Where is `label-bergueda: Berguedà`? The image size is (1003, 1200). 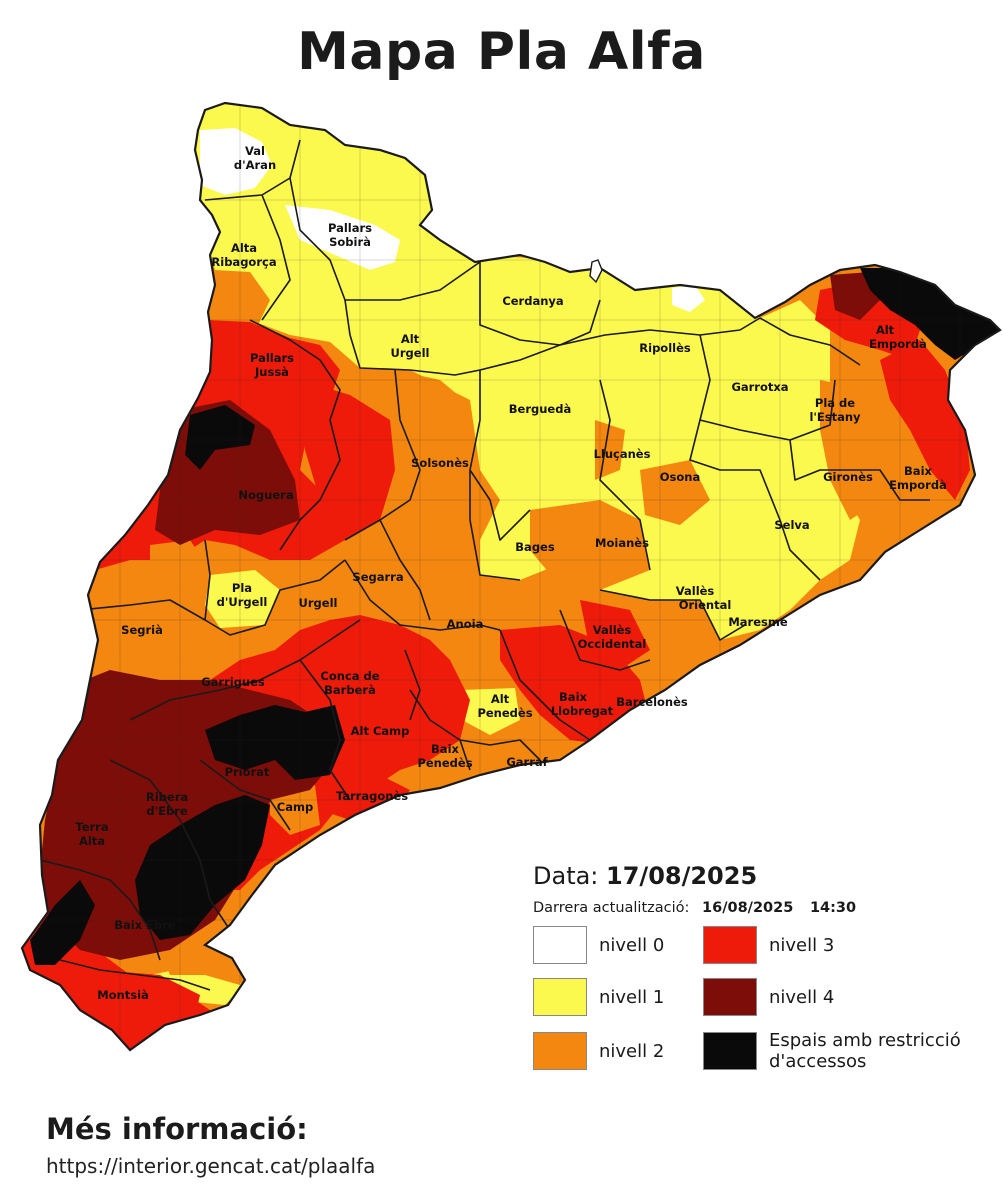
label-bergueda: Berguedà is located at coordinates (540, 409).